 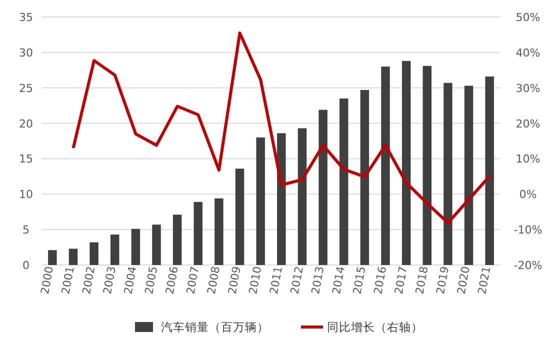 What do you see at coordinates (528, 230) in the screenshot?
I see `y2-tick-label: -10%` at bounding box center [528, 230].